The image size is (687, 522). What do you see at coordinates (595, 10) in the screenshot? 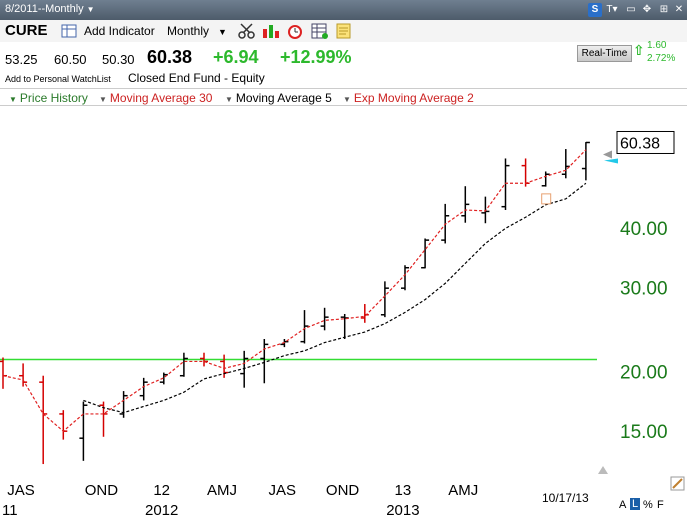
I see `s-link-icon: S` at bounding box center [595, 10].